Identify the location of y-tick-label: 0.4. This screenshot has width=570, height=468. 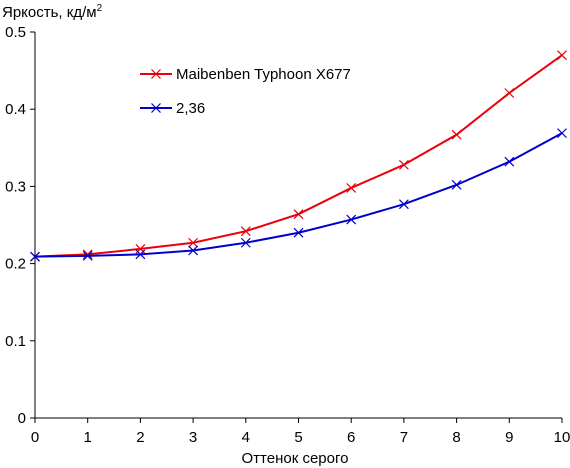
(15, 109).